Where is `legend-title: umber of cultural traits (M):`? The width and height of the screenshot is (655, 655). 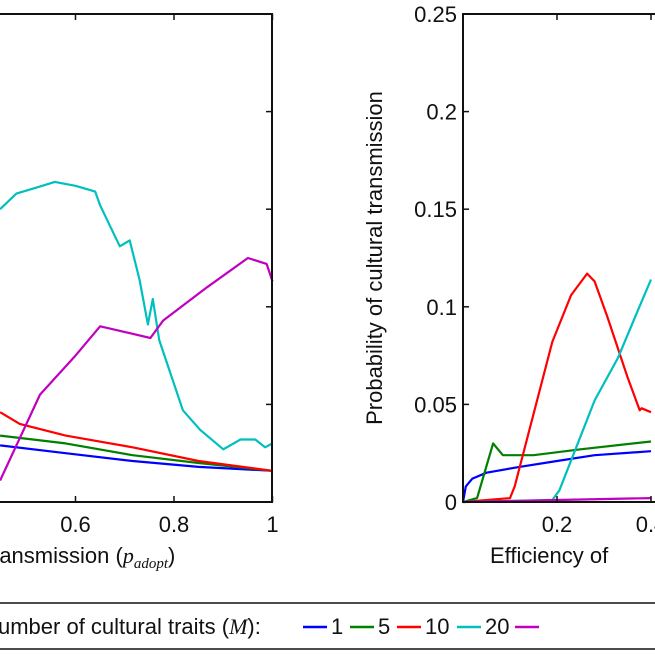 legend-title: umber of cultural traits (M): is located at coordinates (130, 626).